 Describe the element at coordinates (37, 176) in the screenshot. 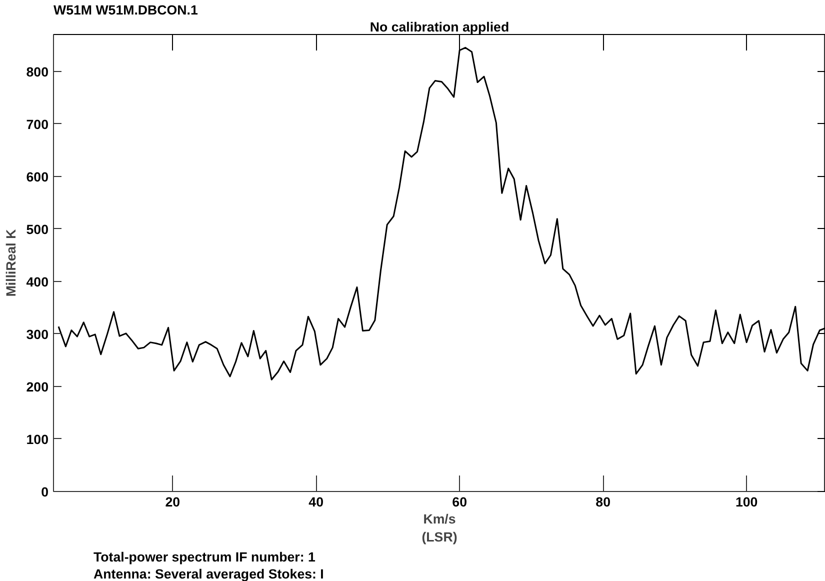

I see `y-tick-label: 600` at that location.